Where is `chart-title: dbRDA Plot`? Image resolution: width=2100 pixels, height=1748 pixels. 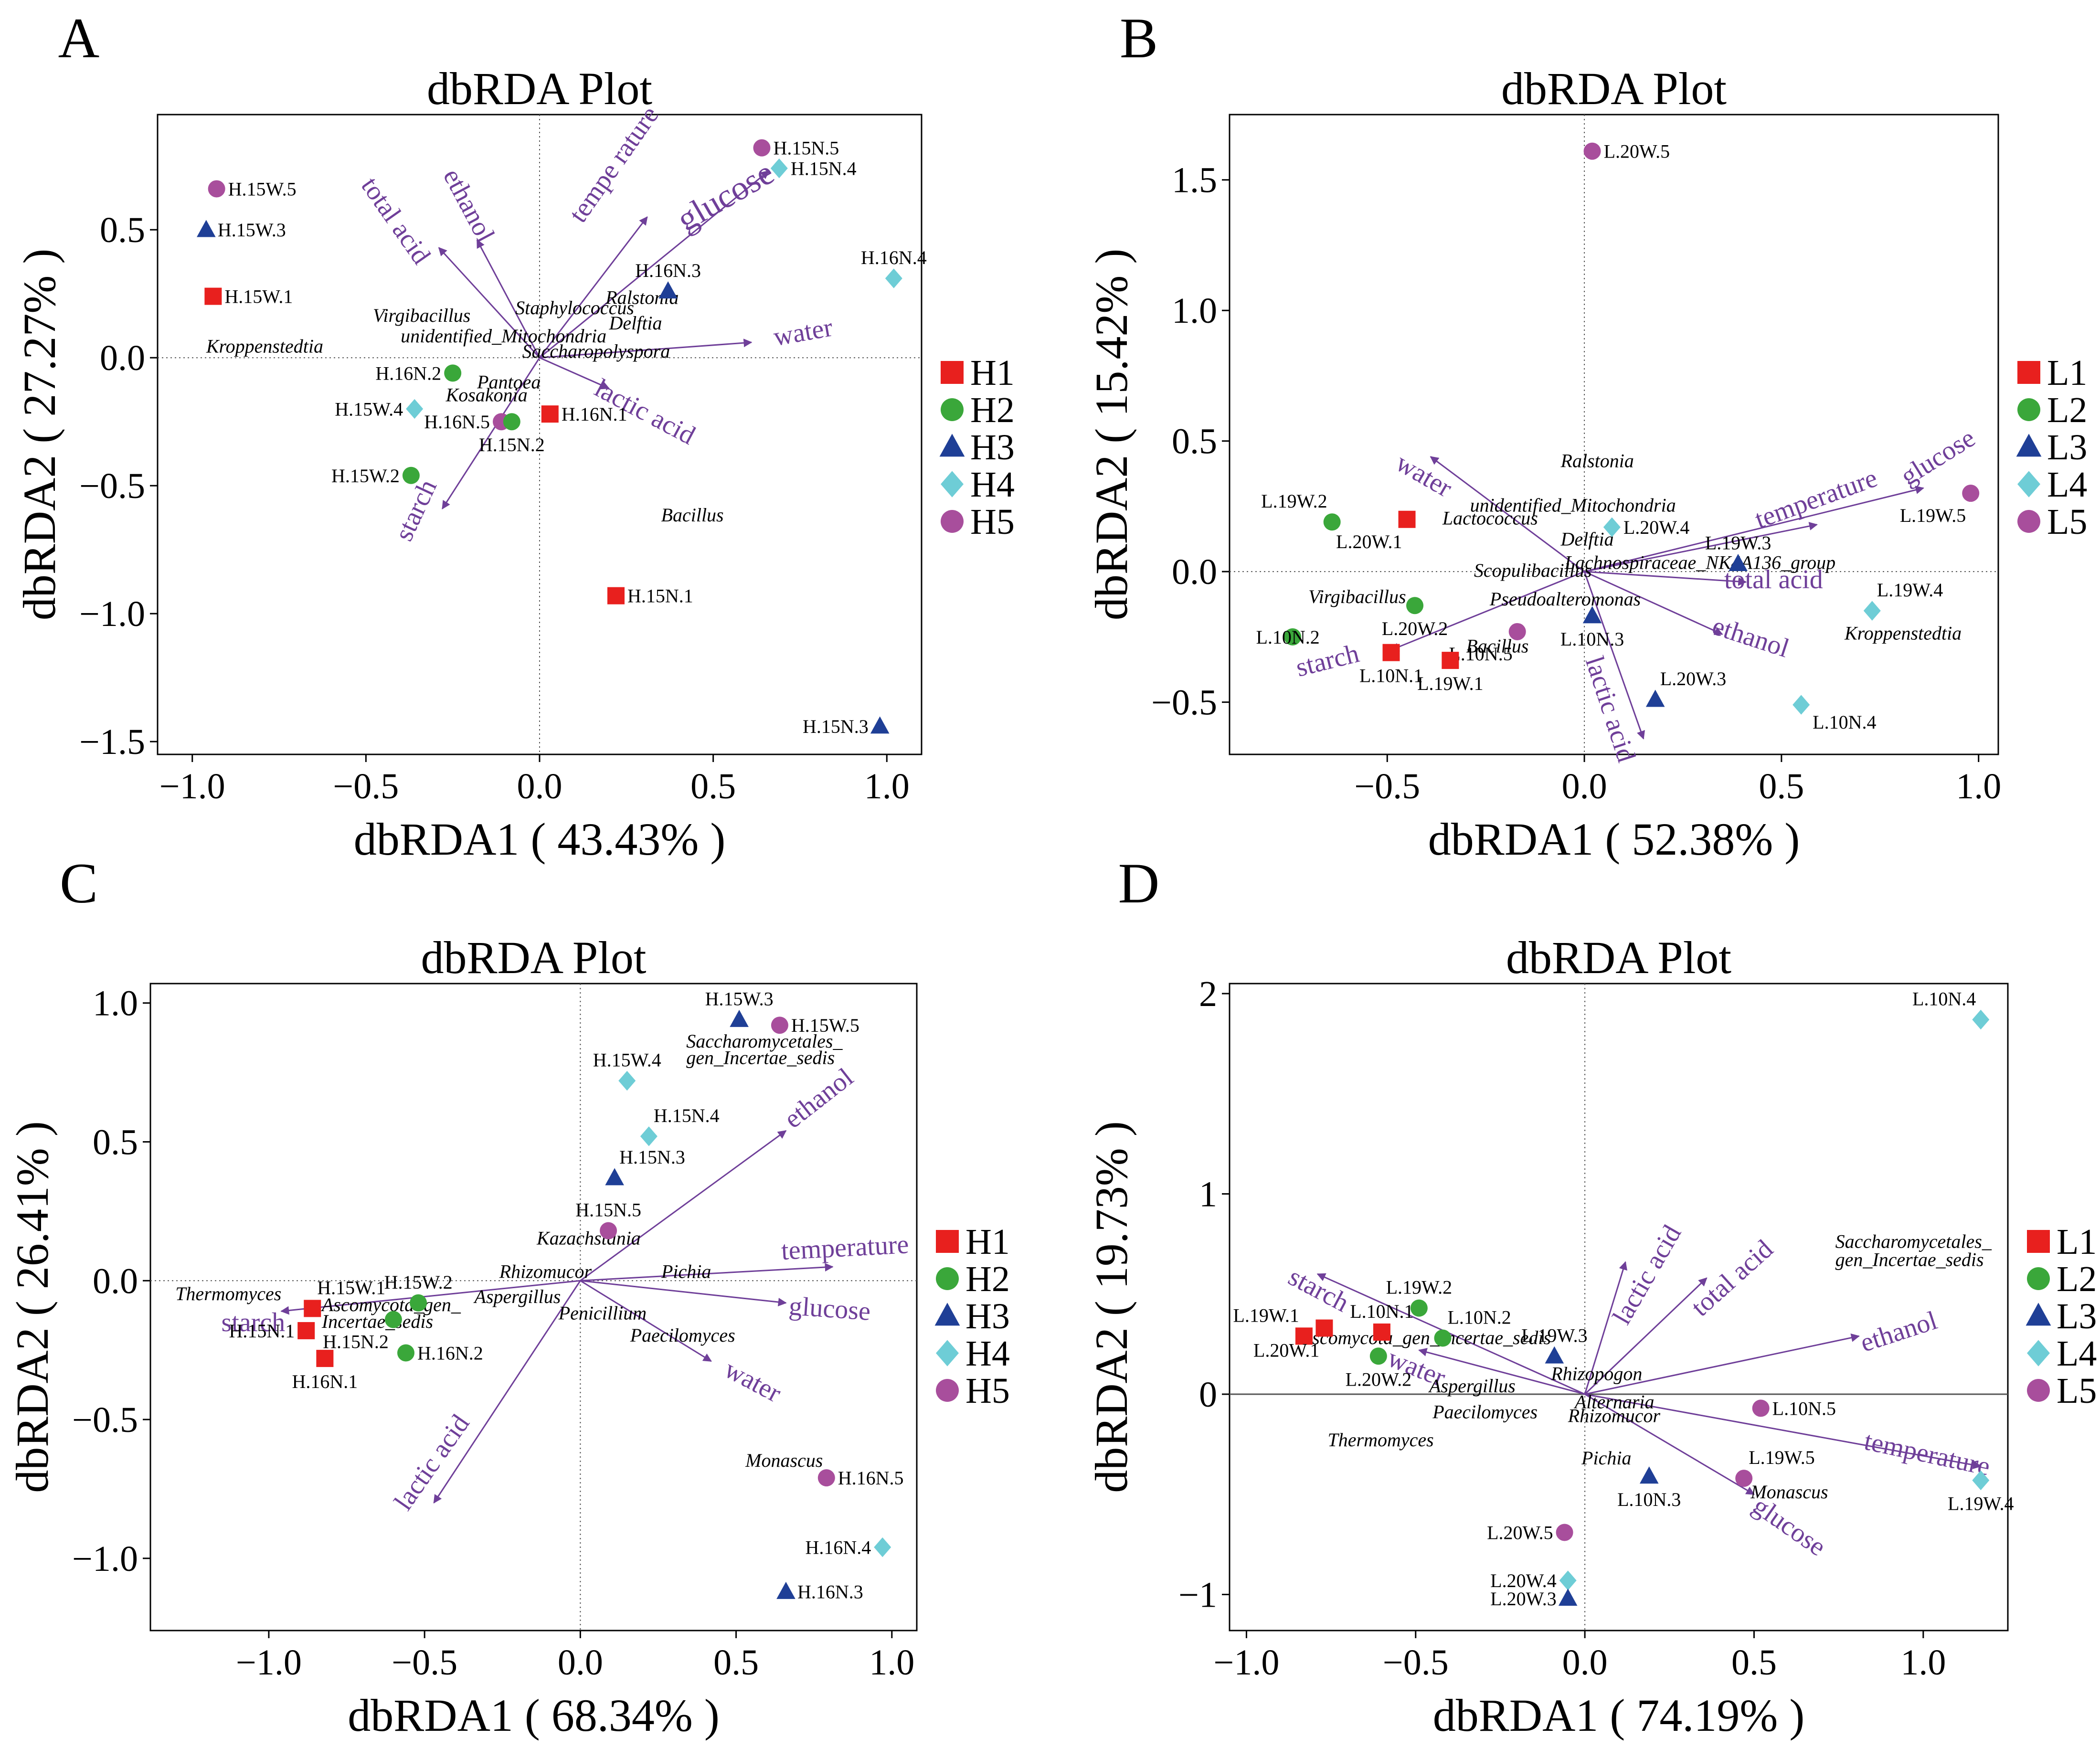 chart-title: dbRDA Plot is located at coordinates (534, 957).